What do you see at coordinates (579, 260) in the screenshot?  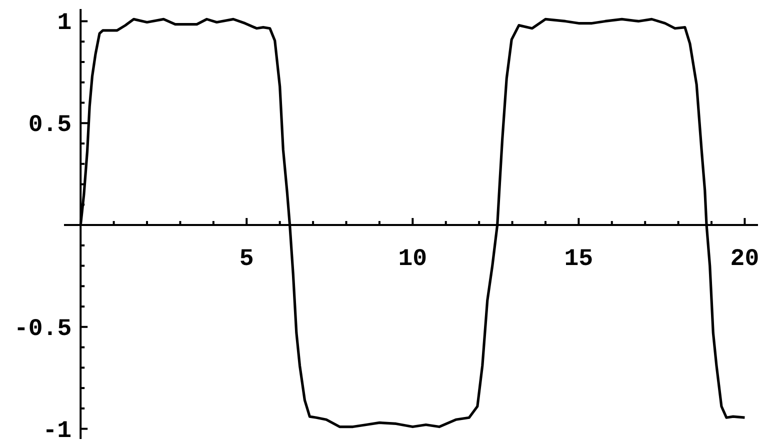 I see `x-tick-label: 15` at bounding box center [579, 260].